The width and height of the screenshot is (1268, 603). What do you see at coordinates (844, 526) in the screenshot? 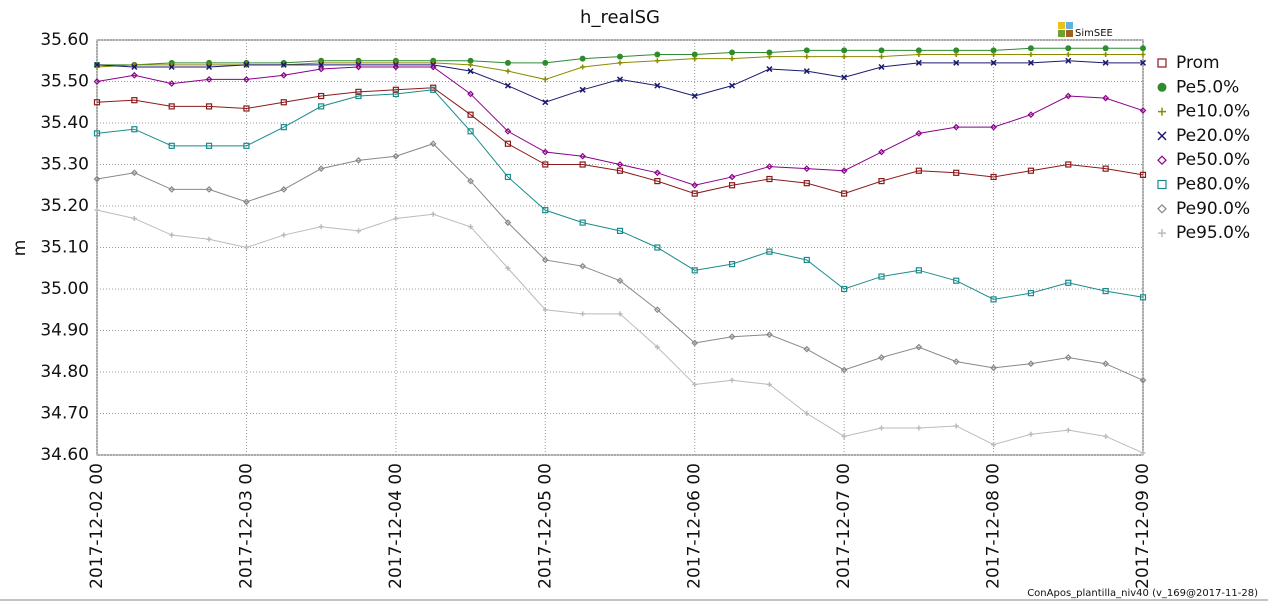
I see `x-tick-label: 2017-12-07 00` at bounding box center [844, 526].